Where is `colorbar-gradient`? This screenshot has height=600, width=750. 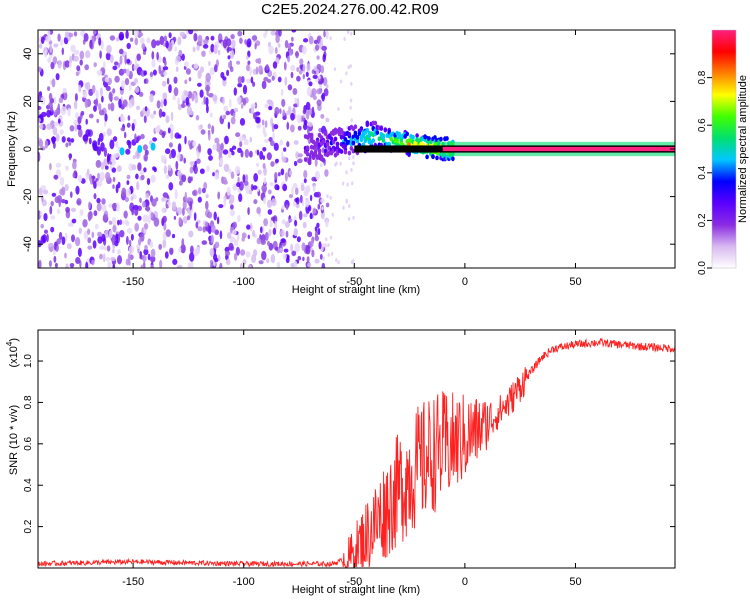 colorbar-gradient is located at coordinates (724, 149).